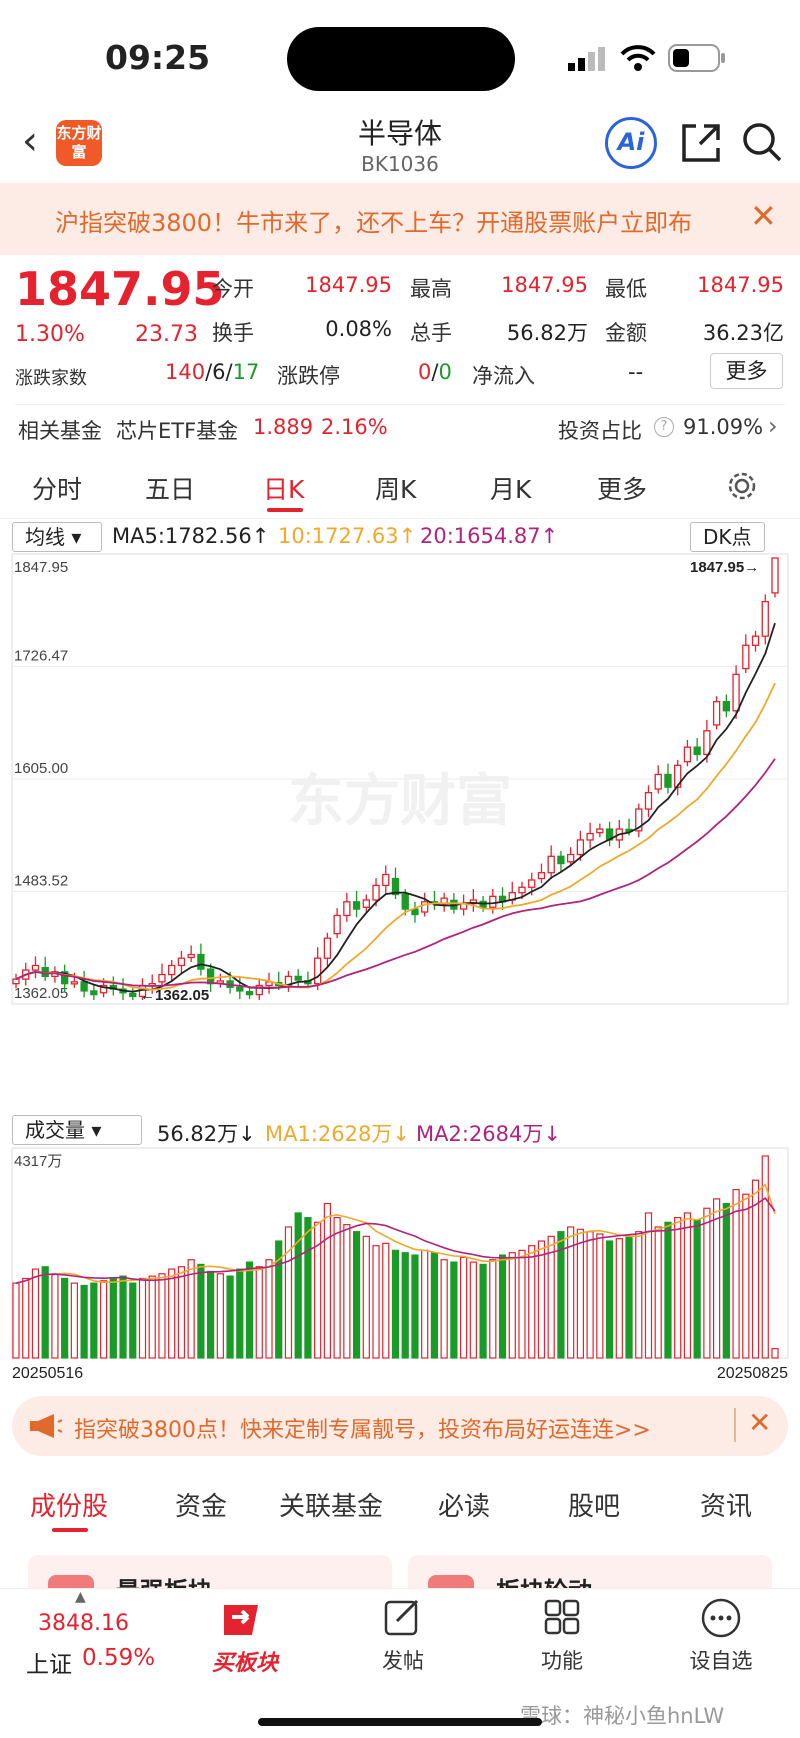 Image resolution: width=800 pixels, height=1738 pixels. Describe the element at coordinates (631, 143) in the screenshot. I see `ai-button: Ai` at that location.